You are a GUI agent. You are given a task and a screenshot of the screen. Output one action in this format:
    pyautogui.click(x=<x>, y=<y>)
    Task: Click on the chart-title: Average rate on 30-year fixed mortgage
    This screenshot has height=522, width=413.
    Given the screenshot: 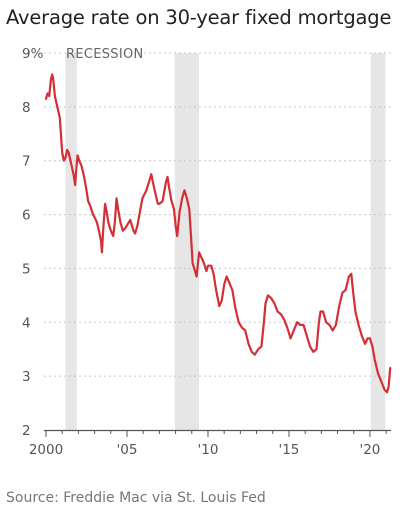 What is the action you would take?
    pyautogui.click(x=199, y=17)
    